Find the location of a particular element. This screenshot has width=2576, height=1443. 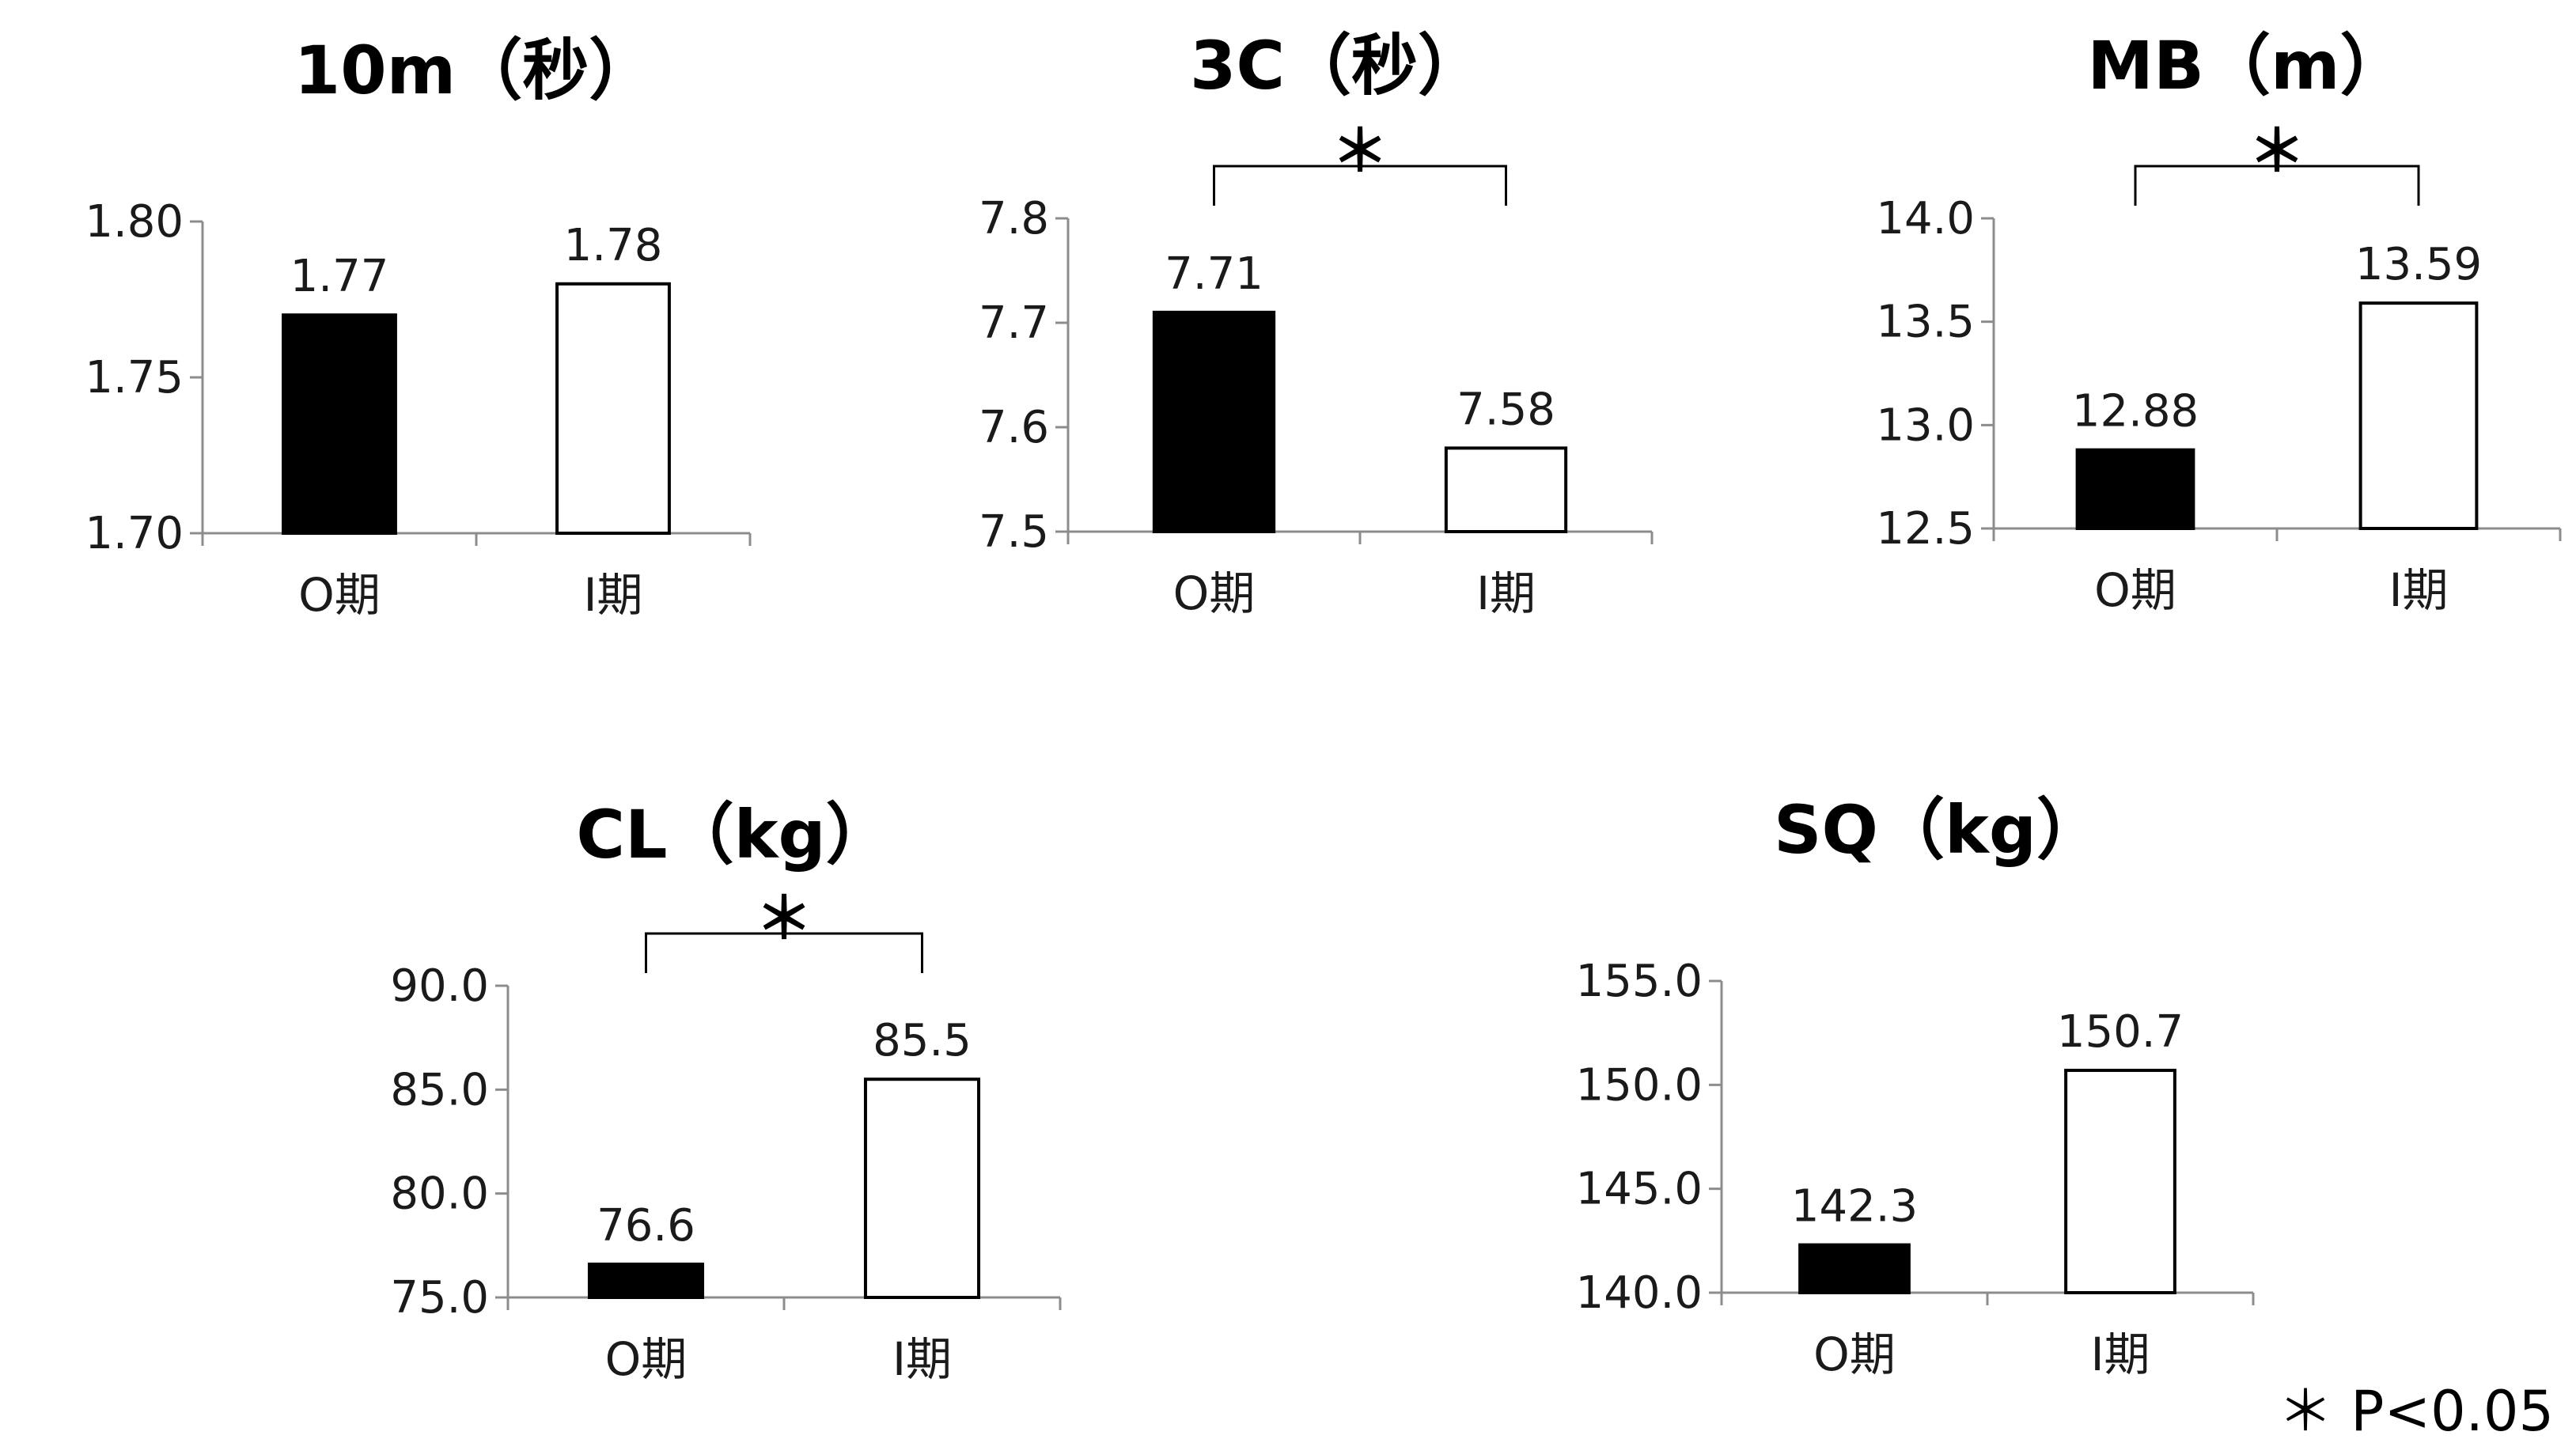

chart-panel-4: CL（kg） 75.0 80.0 85.0 90.0 76.6 O期 85.5 I期 ＊ is located at coordinates (726, 1091).